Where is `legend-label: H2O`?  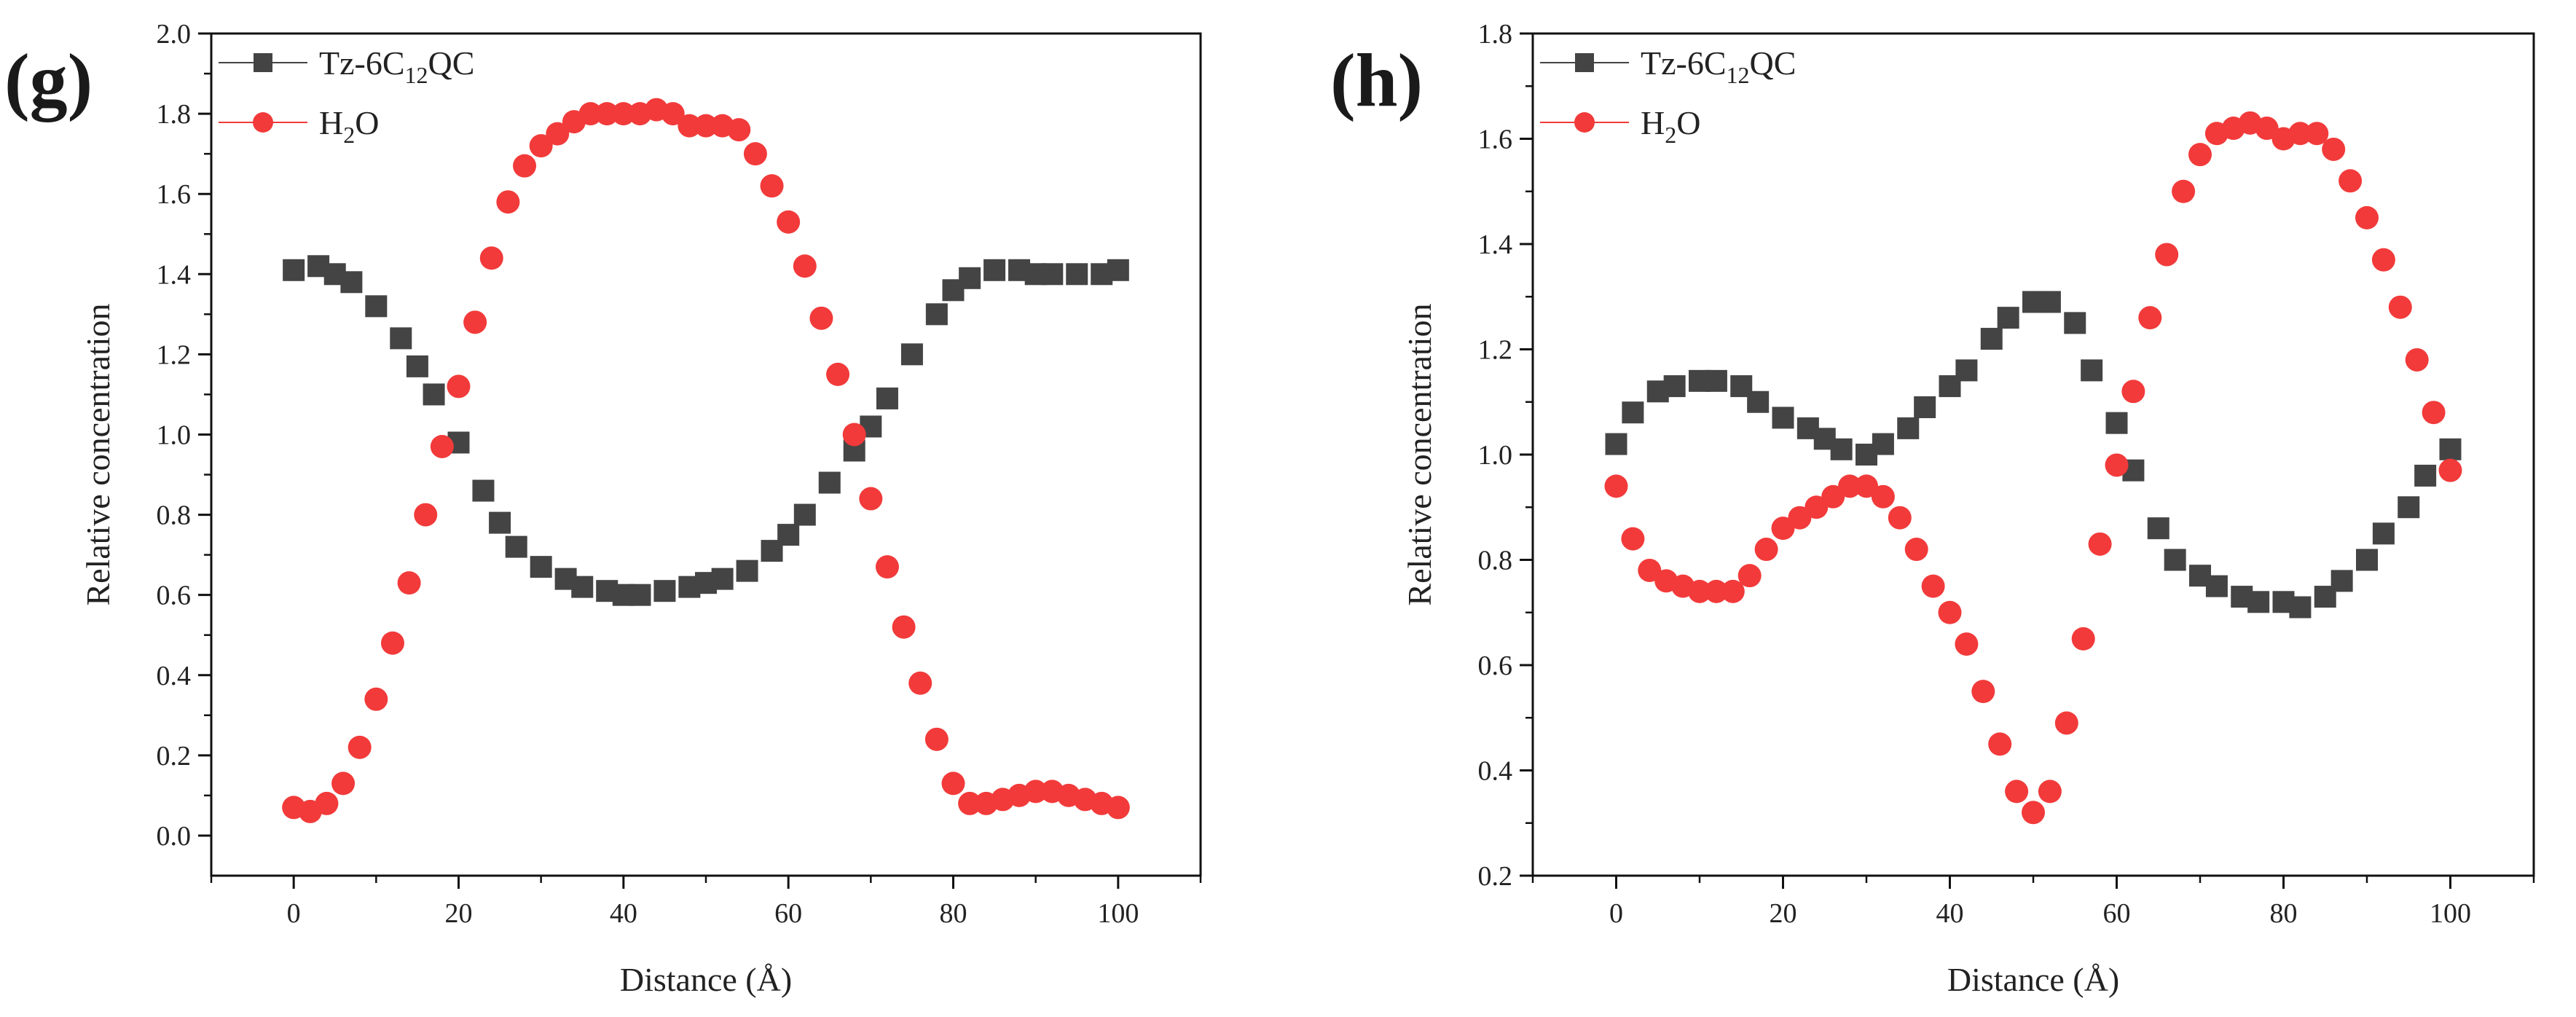
legend-label: H2O is located at coordinates (349, 126).